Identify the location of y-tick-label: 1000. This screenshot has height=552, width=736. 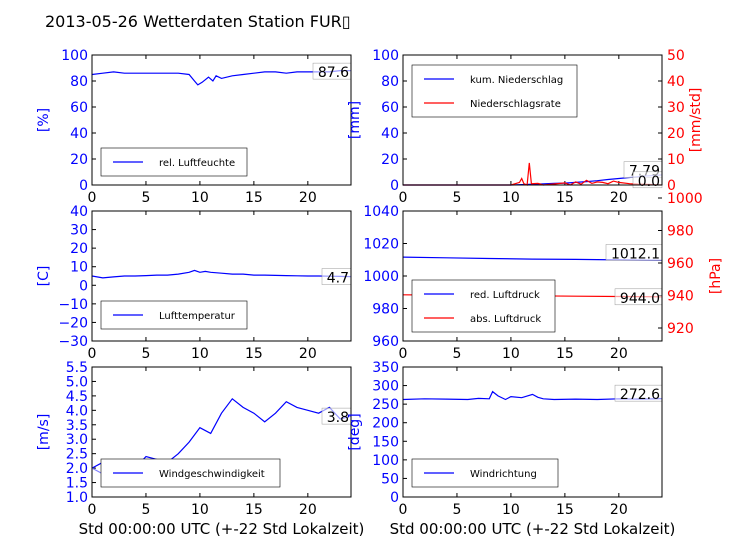
(381, 277).